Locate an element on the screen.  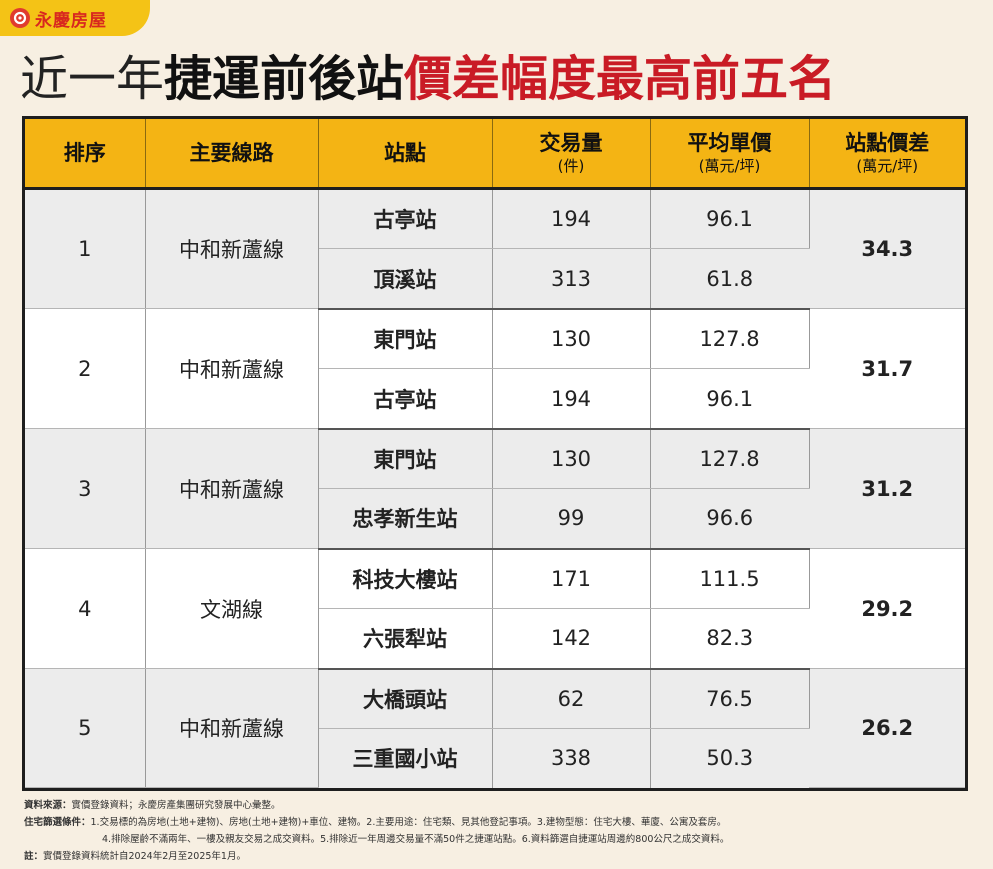
diff-cell: 29.2 is located at coordinates (887, 609).